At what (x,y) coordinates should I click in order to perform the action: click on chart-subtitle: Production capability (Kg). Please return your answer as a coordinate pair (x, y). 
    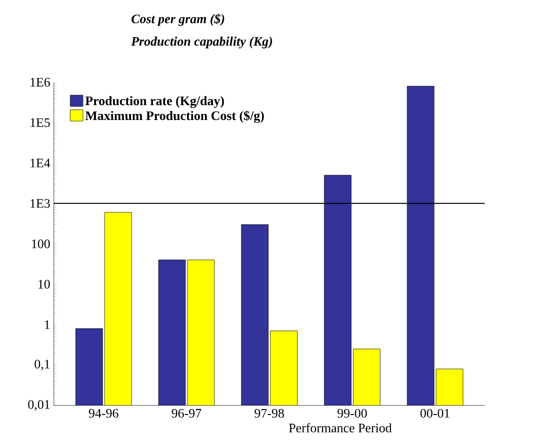
    Looking at the image, I should click on (201, 42).